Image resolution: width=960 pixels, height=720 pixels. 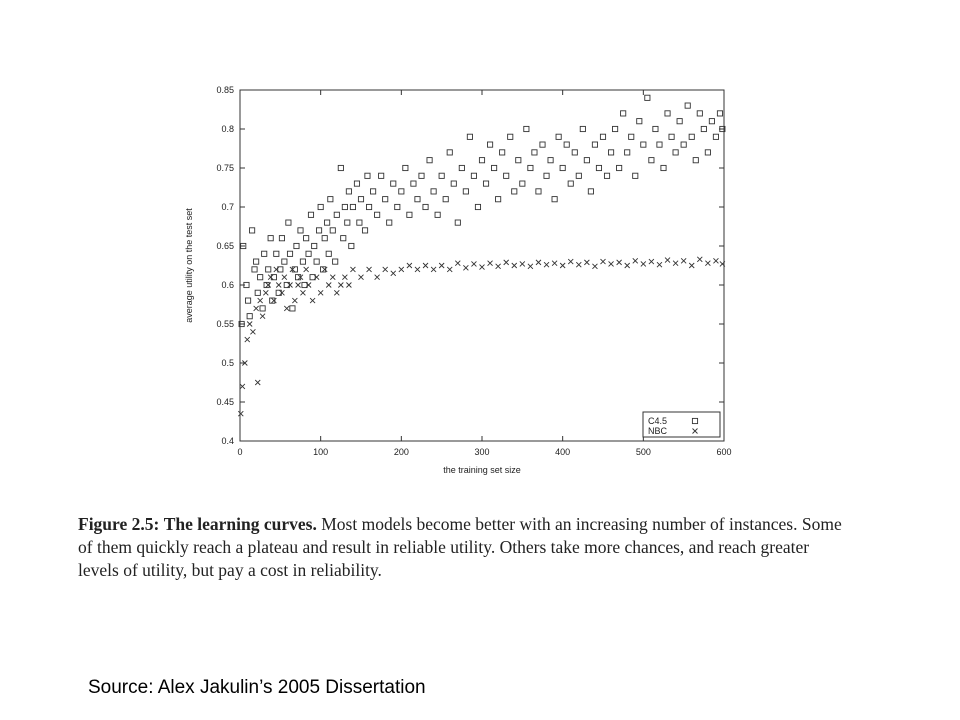 I want to click on y-tick-label: 0.4, so click(x=227, y=441).